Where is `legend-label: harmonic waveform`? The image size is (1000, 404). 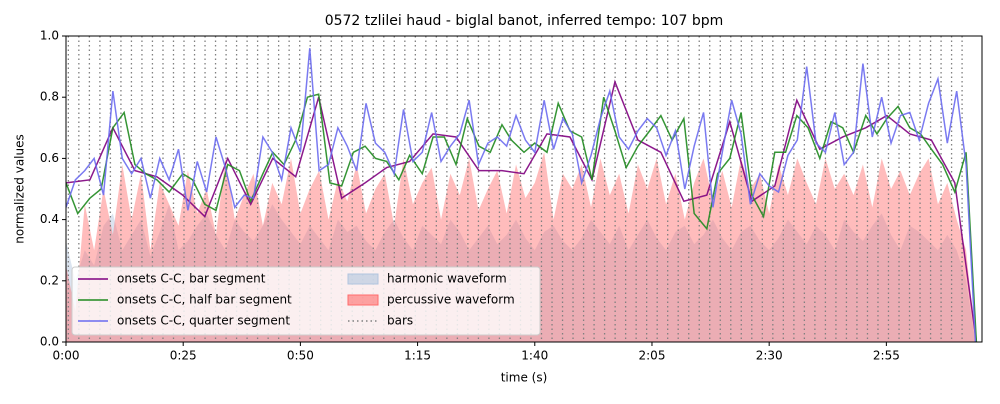 legend-label: harmonic waveform is located at coordinates (447, 279).